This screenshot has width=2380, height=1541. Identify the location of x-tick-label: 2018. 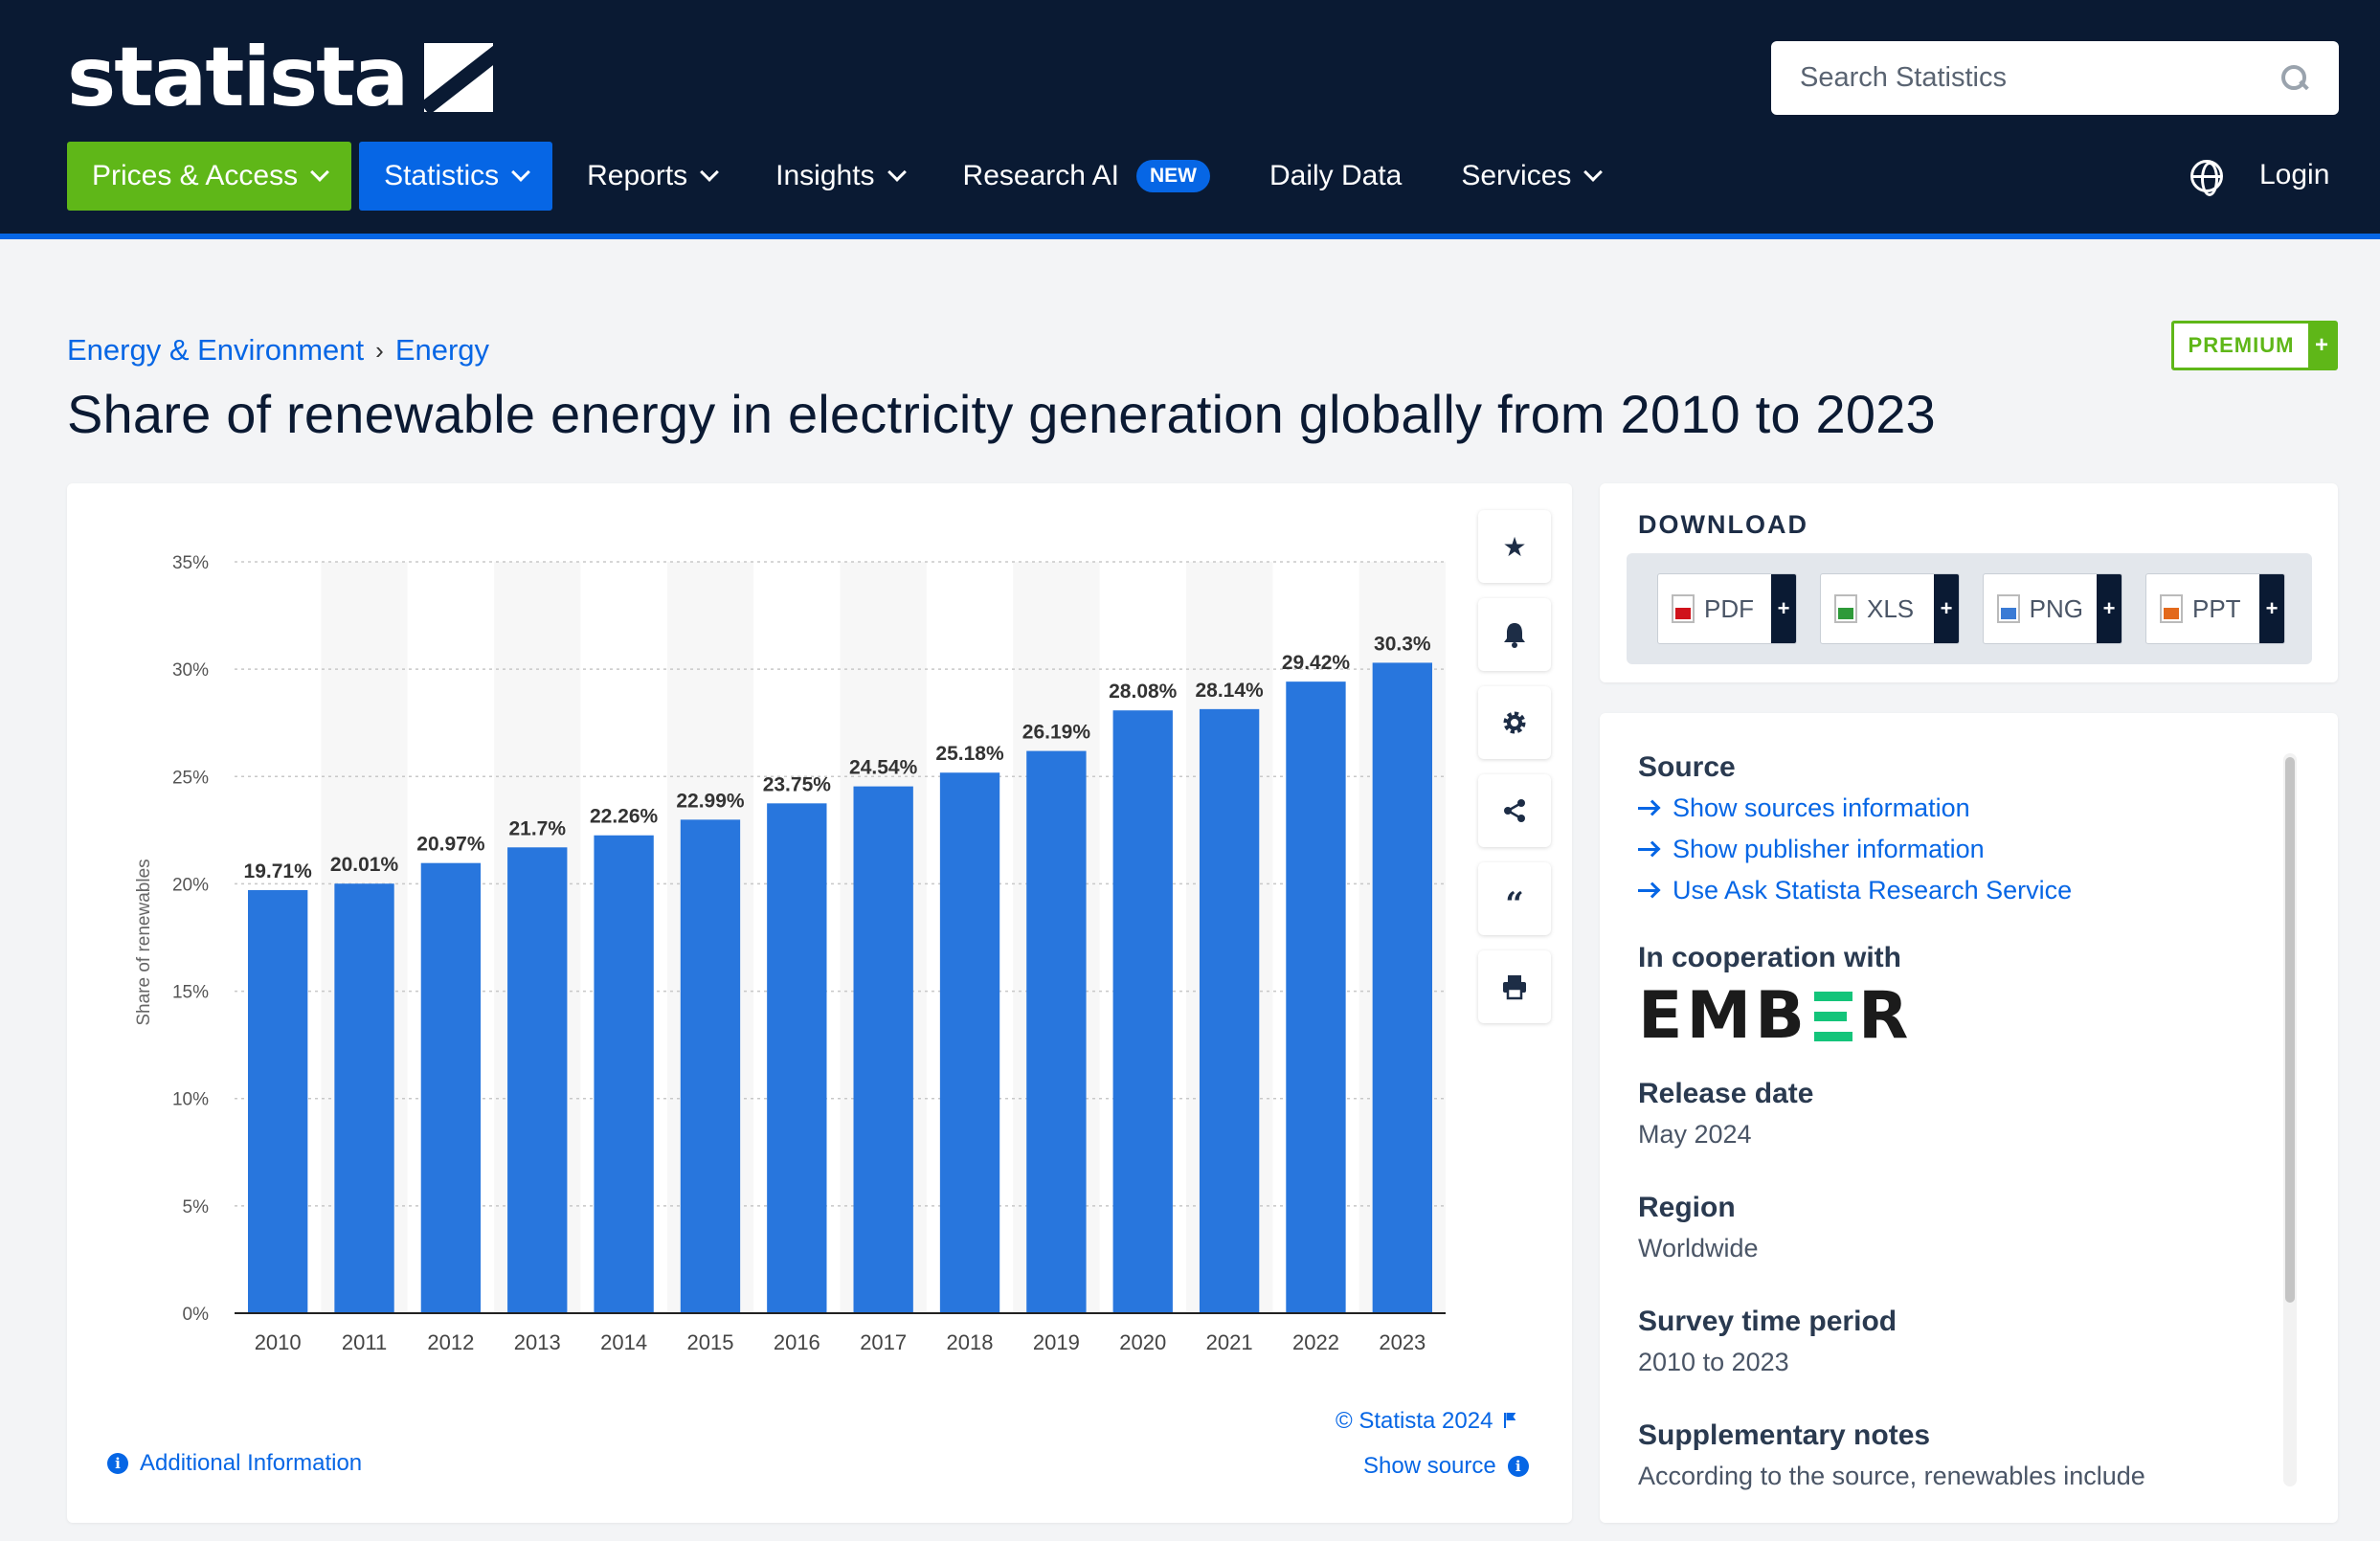
(971, 1342).